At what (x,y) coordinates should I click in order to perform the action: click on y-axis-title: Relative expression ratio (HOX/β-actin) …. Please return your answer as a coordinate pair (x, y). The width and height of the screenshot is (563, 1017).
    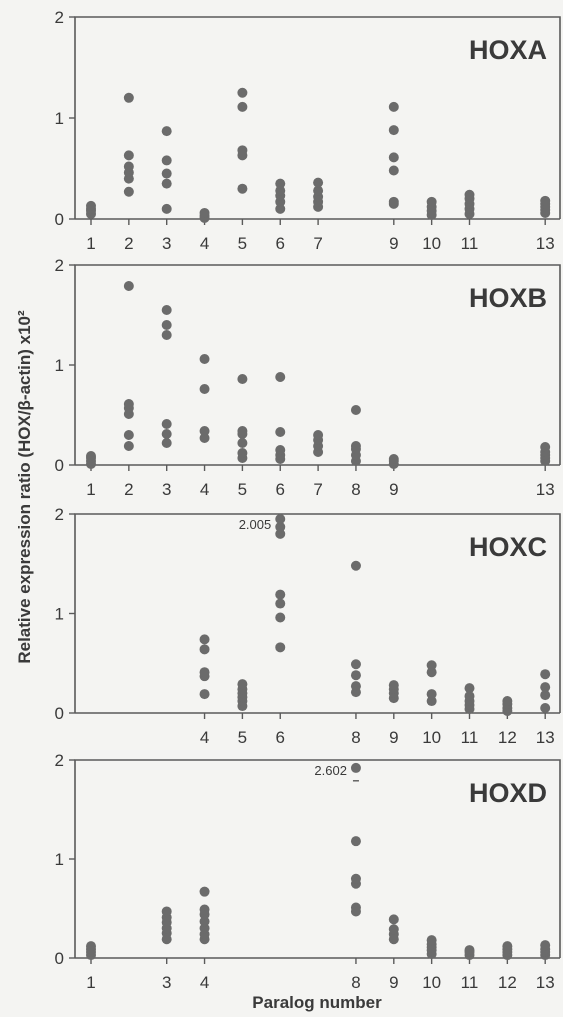
    Looking at the image, I should click on (24, 487).